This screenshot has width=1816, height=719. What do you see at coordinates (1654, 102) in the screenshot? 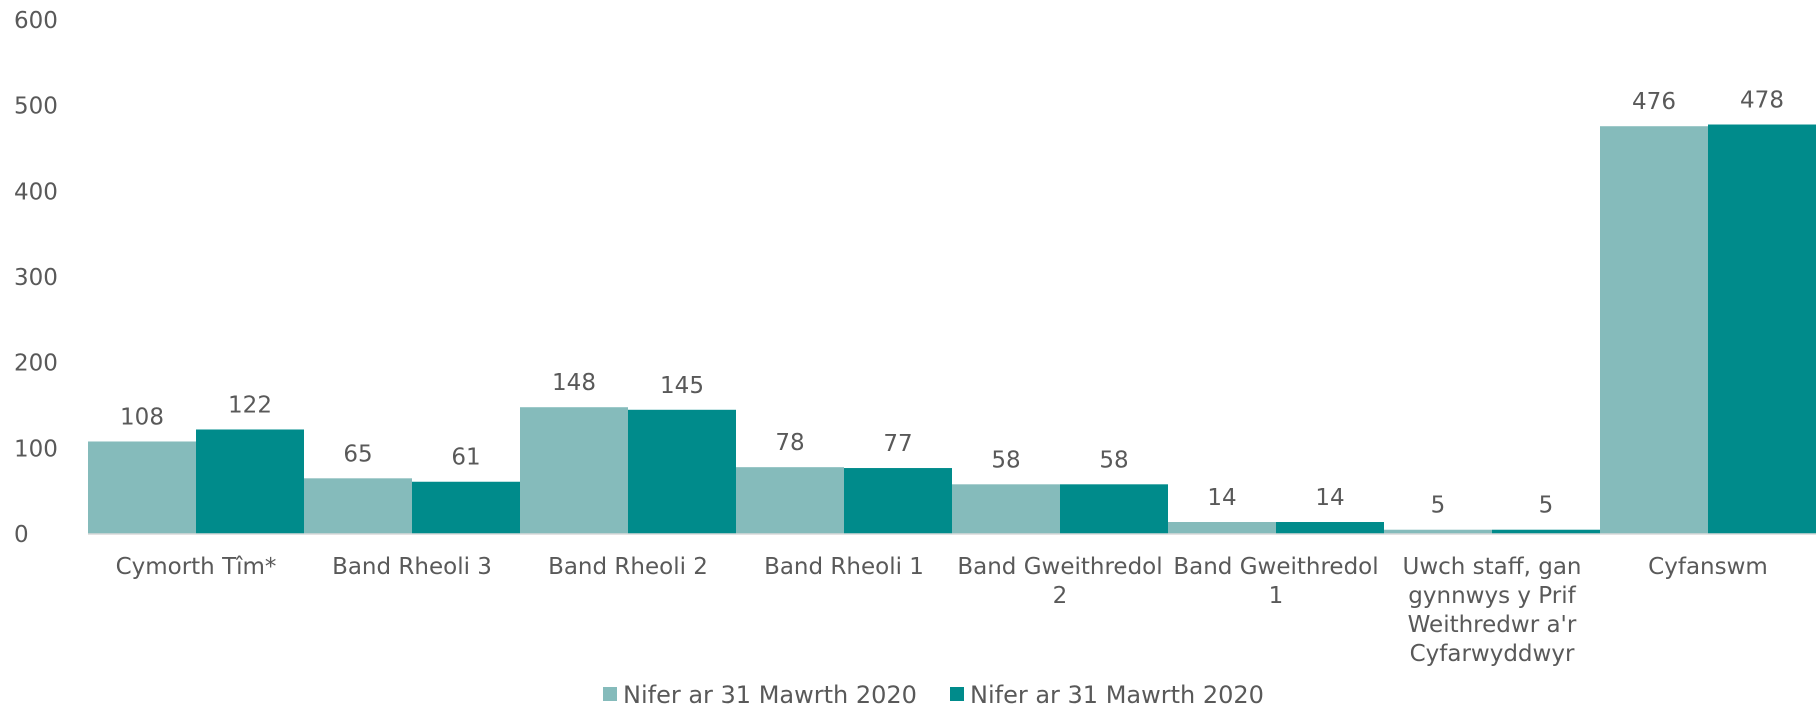
I see `data-label: 476` at bounding box center [1654, 102].